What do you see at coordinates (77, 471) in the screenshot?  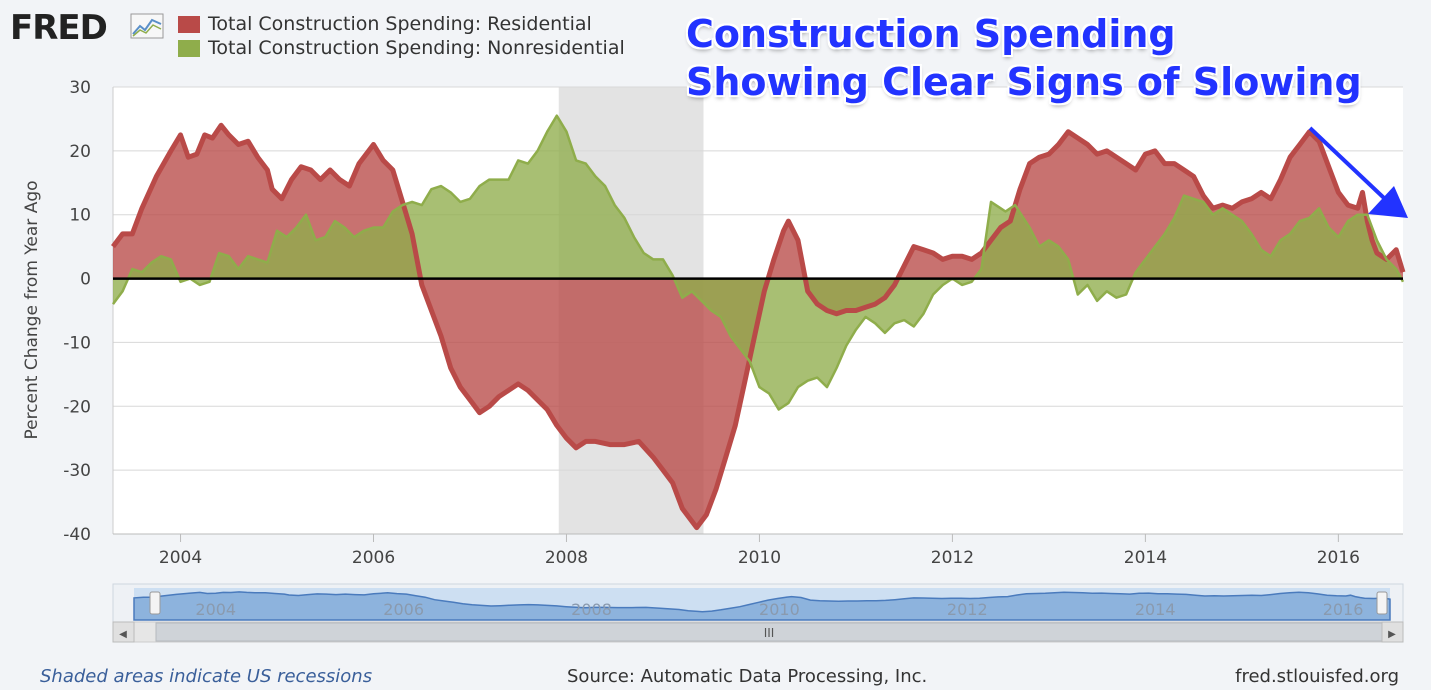 I see `y-tick-label: -30` at bounding box center [77, 471].